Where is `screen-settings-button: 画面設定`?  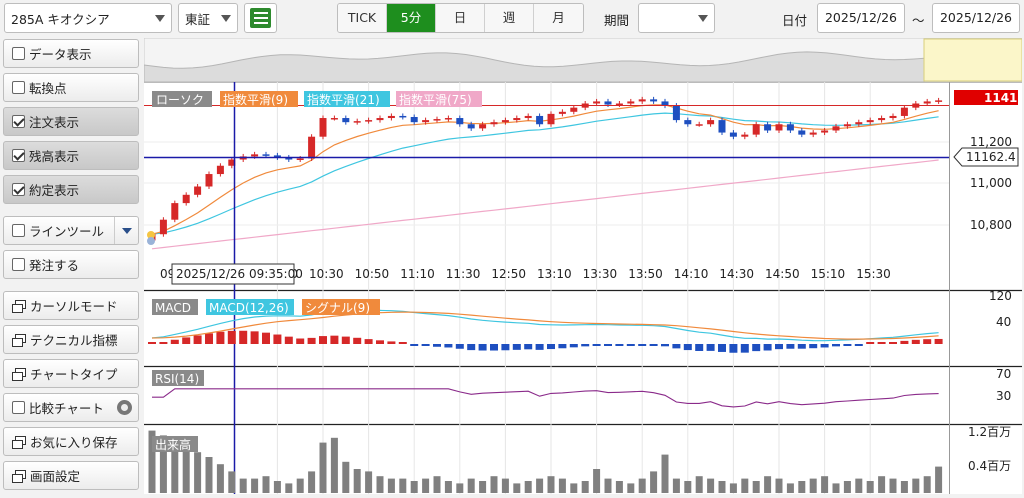 screen-settings-button: 画面設定 is located at coordinates (71, 475).